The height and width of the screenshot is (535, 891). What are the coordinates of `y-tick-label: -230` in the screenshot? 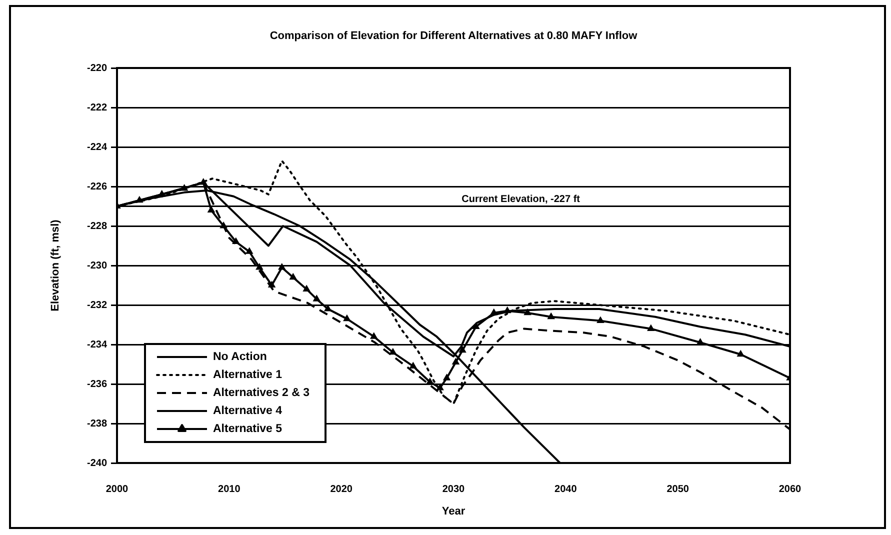 It's located at (97, 266).